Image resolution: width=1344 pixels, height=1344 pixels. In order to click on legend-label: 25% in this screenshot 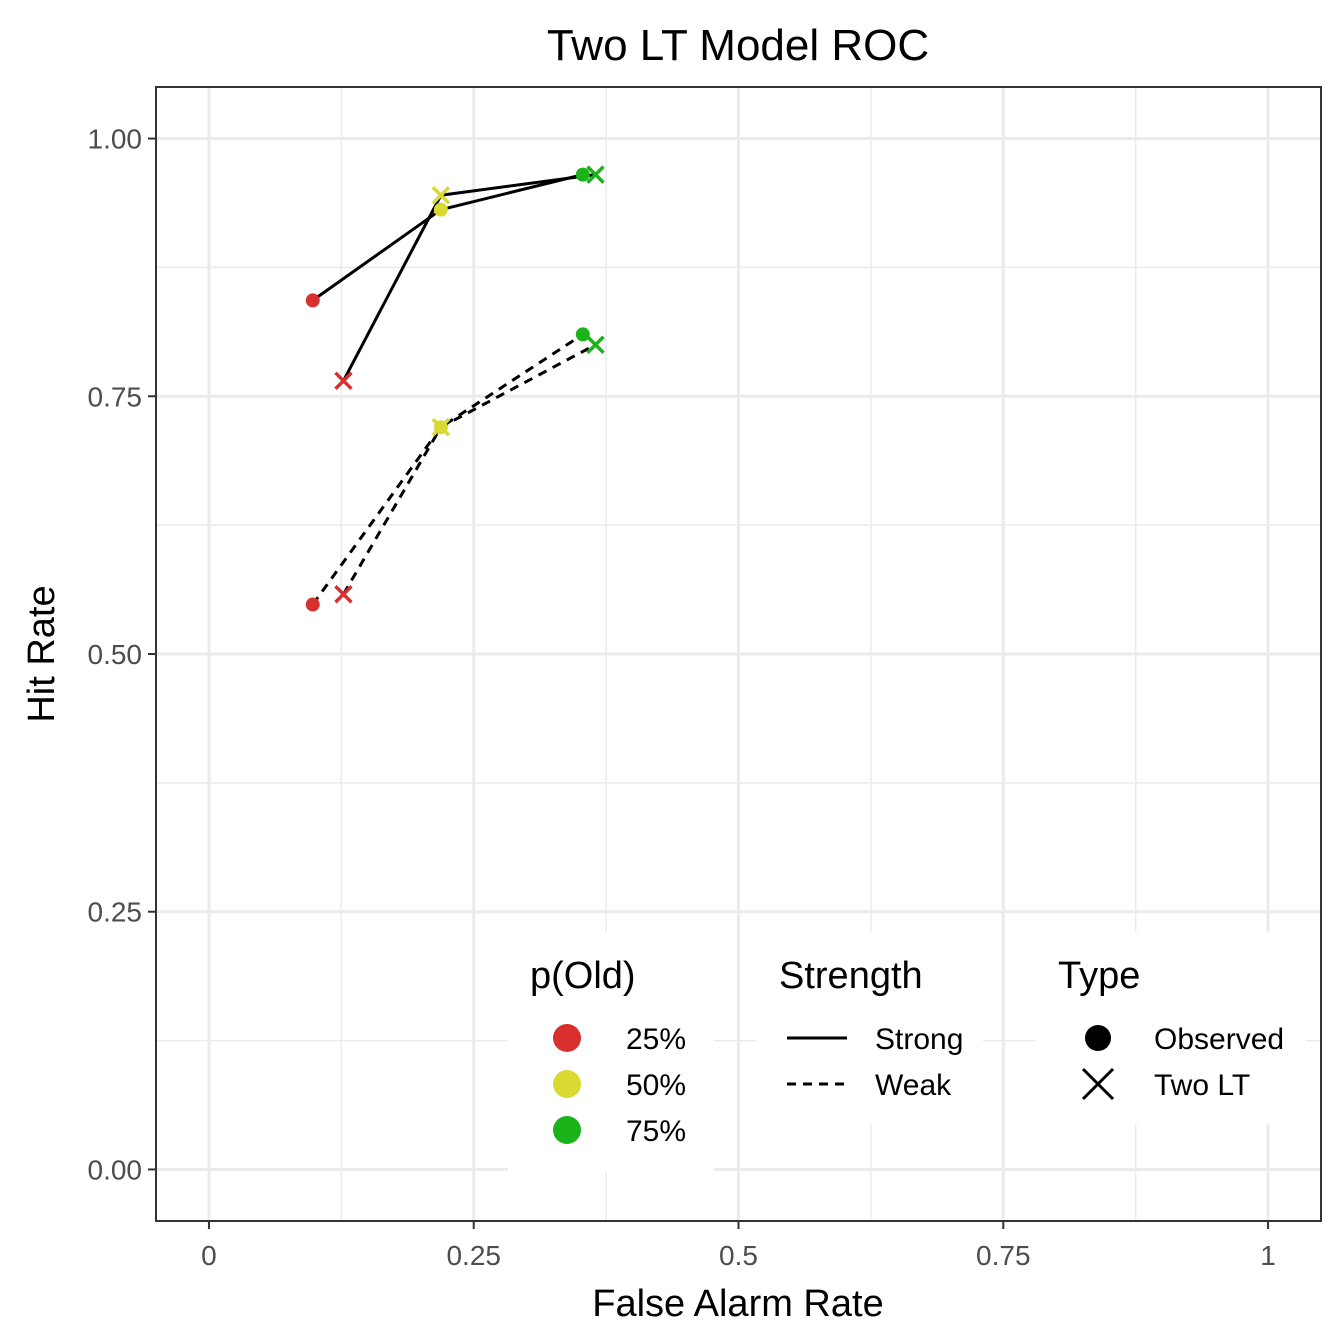, I will do `click(656, 1039)`.